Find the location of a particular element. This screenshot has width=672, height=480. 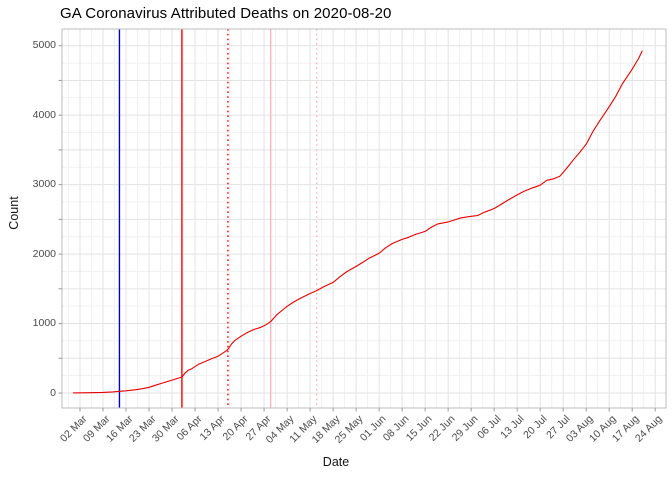

y-tick-label: 0 is located at coordinates (53, 392).